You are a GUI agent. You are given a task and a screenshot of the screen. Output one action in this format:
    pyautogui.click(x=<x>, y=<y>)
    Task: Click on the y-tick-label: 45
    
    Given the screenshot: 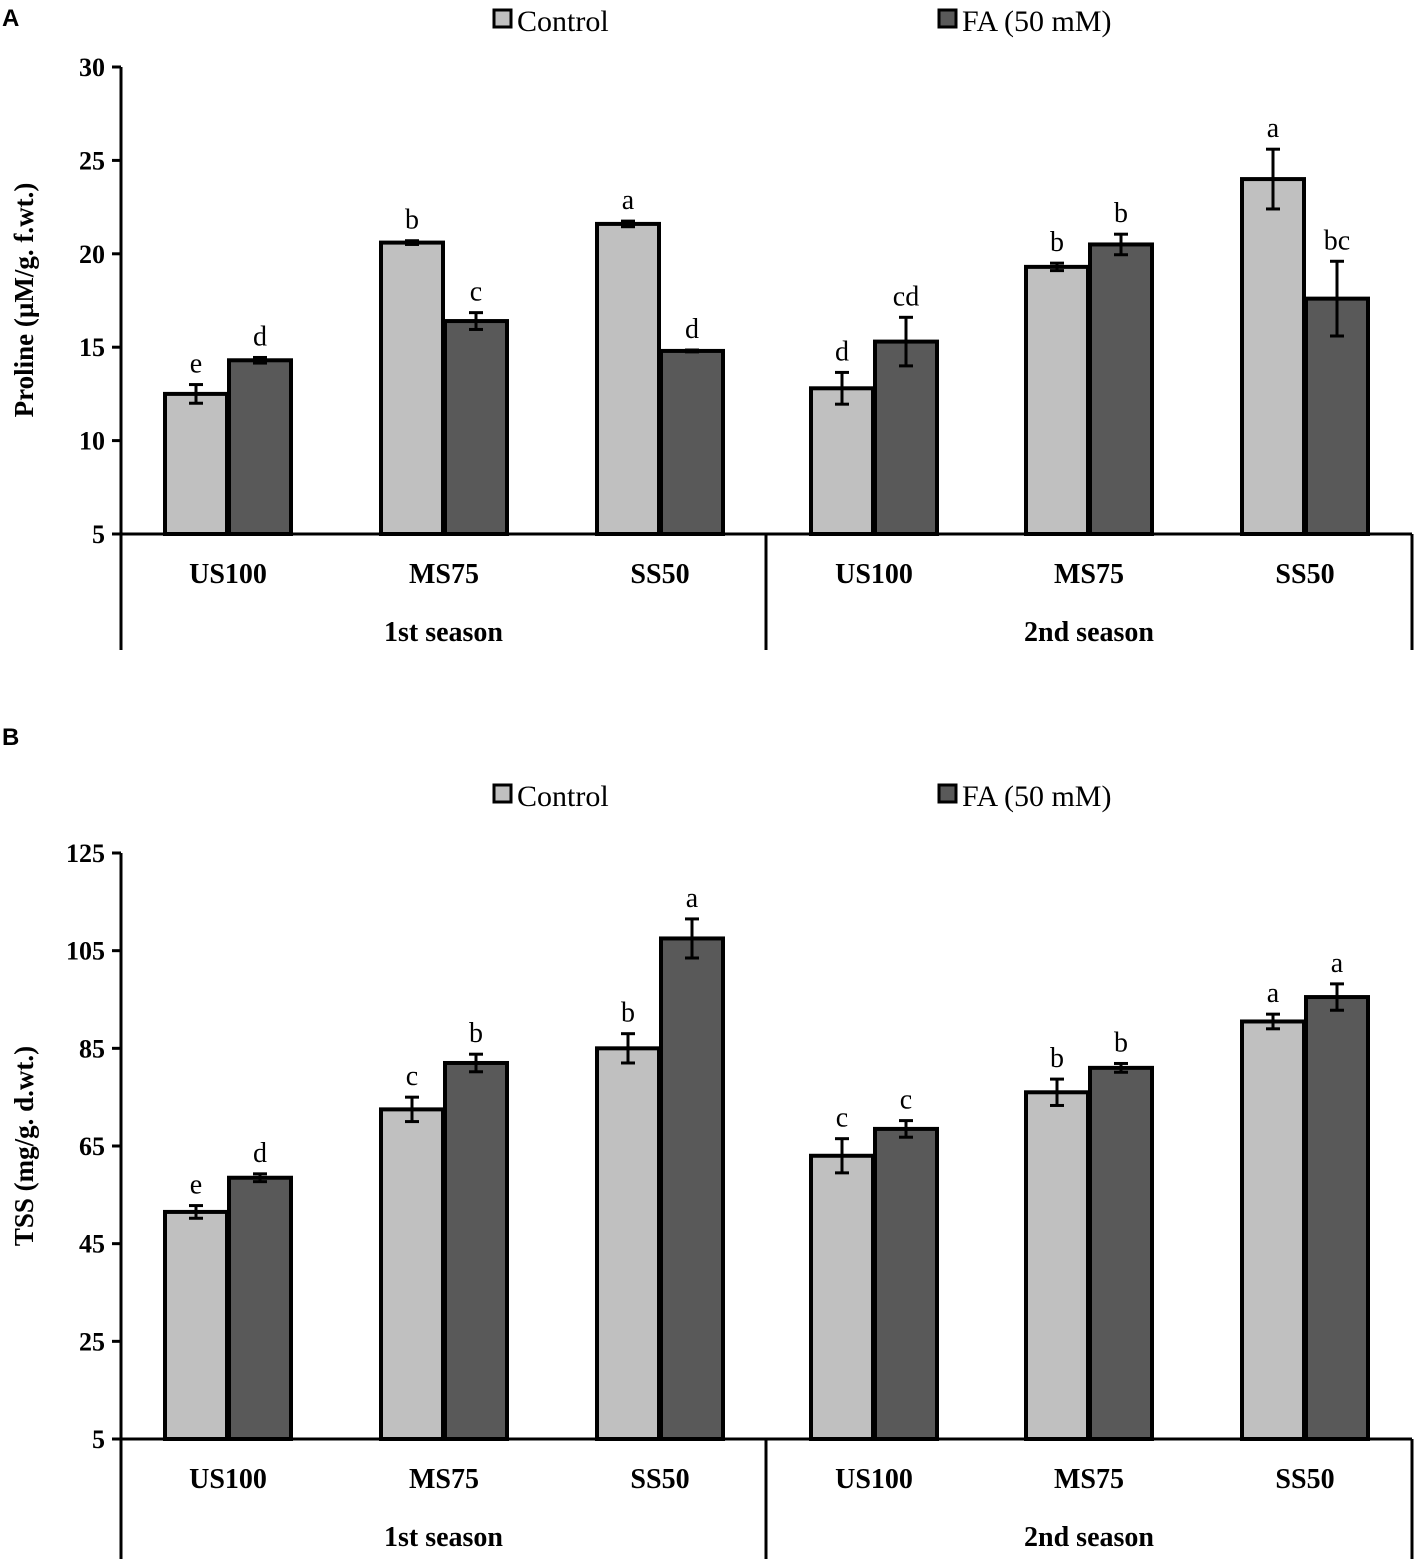 What is the action you would take?
    pyautogui.click(x=92, y=1244)
    